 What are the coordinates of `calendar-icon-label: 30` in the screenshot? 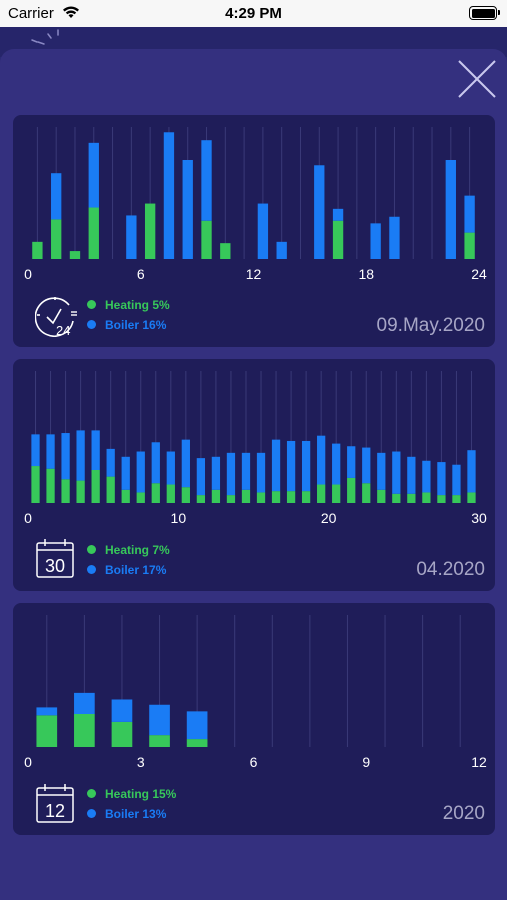 It's located at (55, 566).